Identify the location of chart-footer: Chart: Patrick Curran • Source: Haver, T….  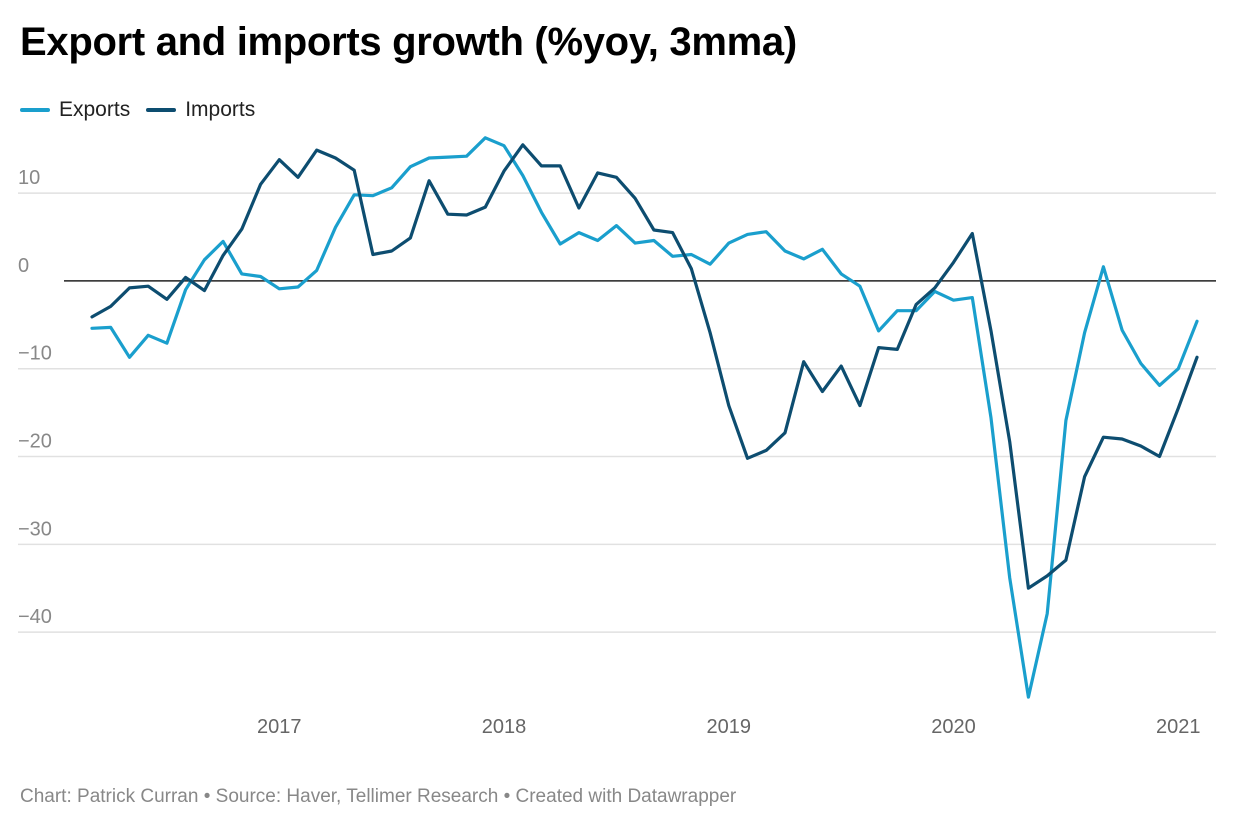
(378, 796).